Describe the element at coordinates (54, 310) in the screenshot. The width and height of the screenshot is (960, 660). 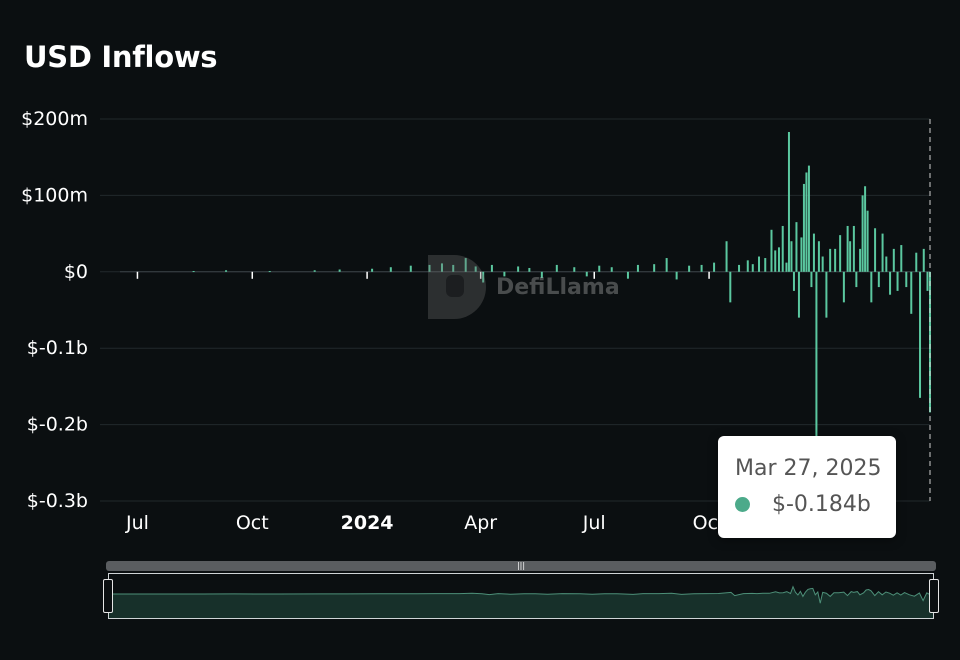
I see `y-axis: $200m $100m $0 $-0.1b $-0.2b $-0.3b` at that location.